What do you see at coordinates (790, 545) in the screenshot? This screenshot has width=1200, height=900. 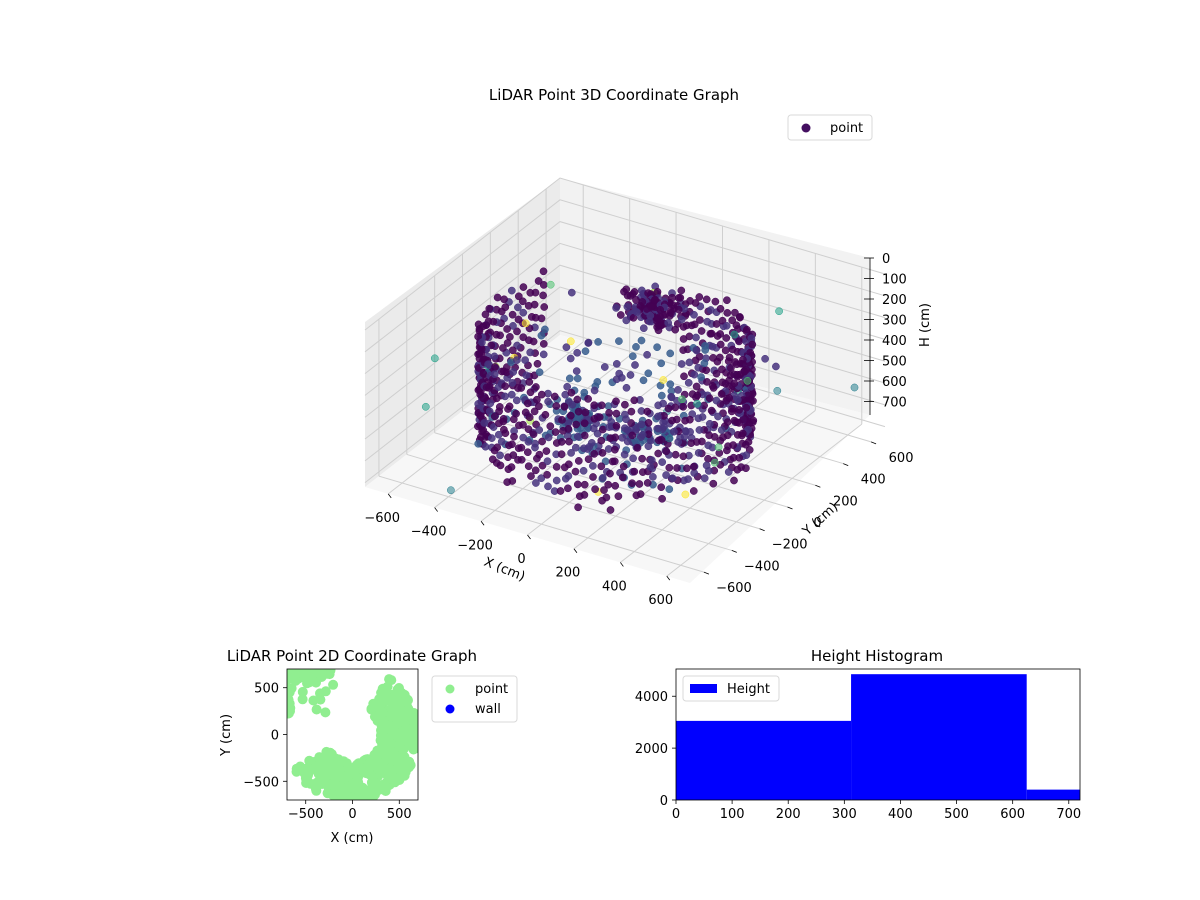 I see `y-tick-label-3d: −200` at bounding box center [790, 545].